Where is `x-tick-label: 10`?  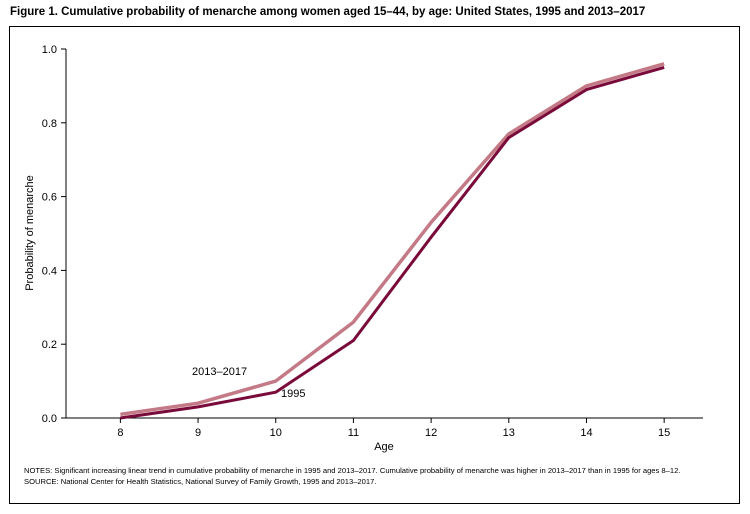
x-tick-label: 10 is located at coordinates (276, 433).